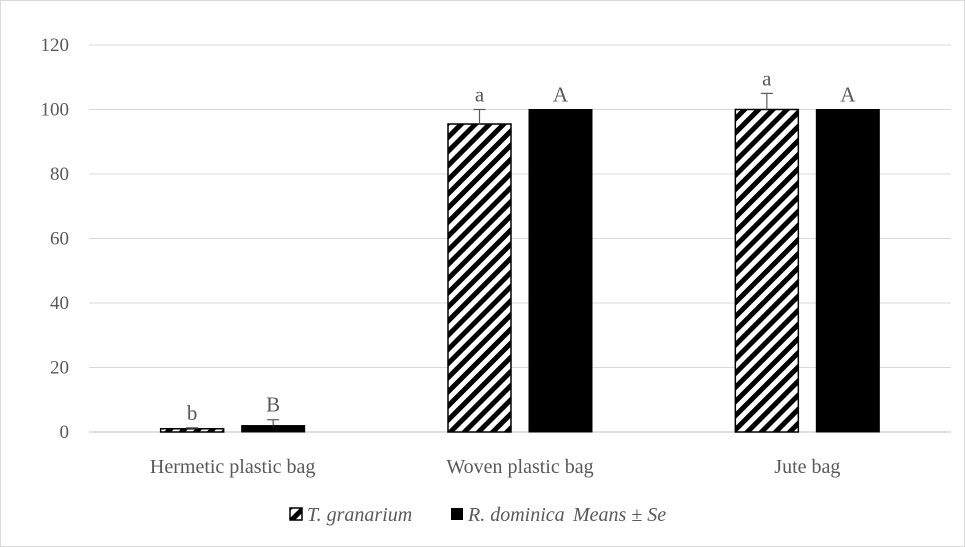  Describe the element at coordinates (233, 467) in the screenshot. I see `category-label: Hermetic plastic bag` at that location.